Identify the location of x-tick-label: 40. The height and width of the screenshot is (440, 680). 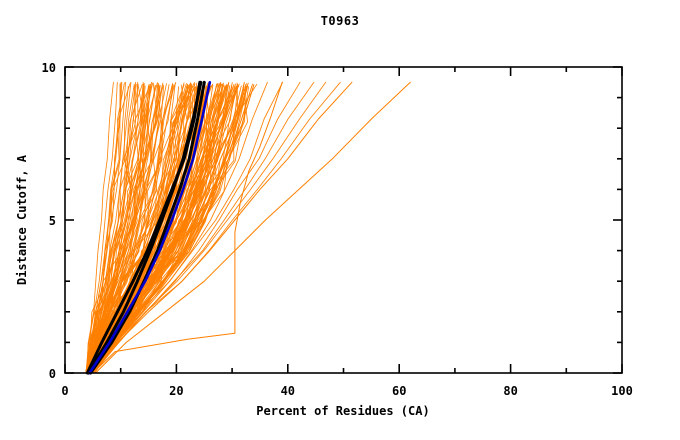
(288, 391).